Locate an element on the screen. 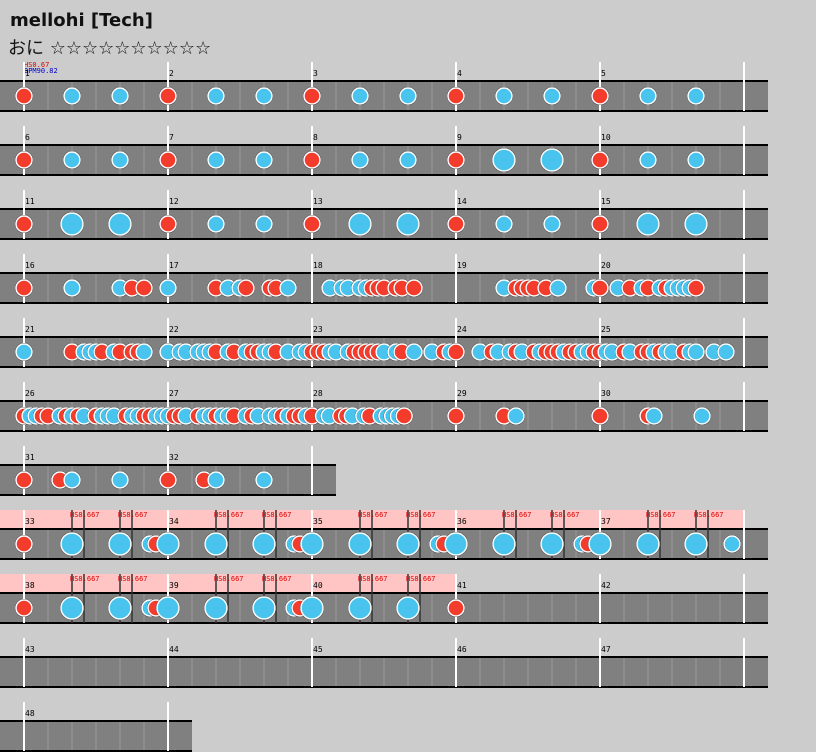 This screenshot has width=816, height=752. measure-number: 31 is located at coordinates (30, 457).